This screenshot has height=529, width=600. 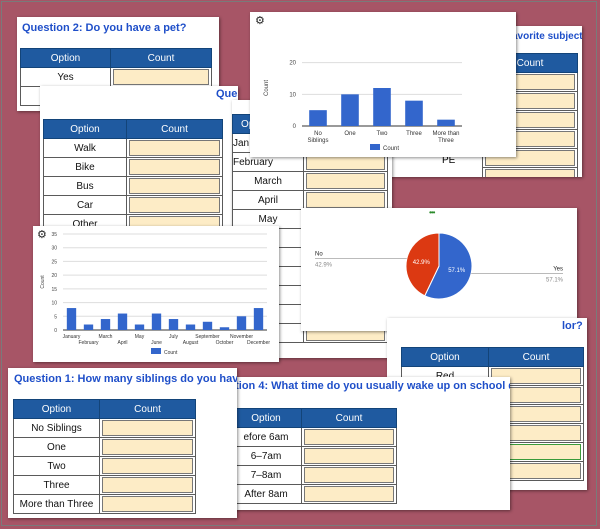 I want to click on question-fragment: Questio, so click(x=227, y=94).